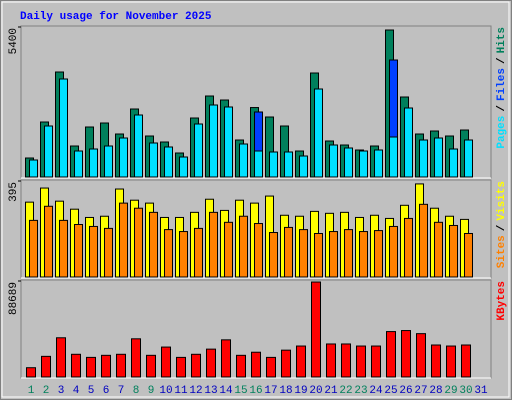 The height and width of the screenshot is (400, 512). Describe the element at coordinates (345, 391) in the screenshot. I see `x-tick-label: 22` at that location.